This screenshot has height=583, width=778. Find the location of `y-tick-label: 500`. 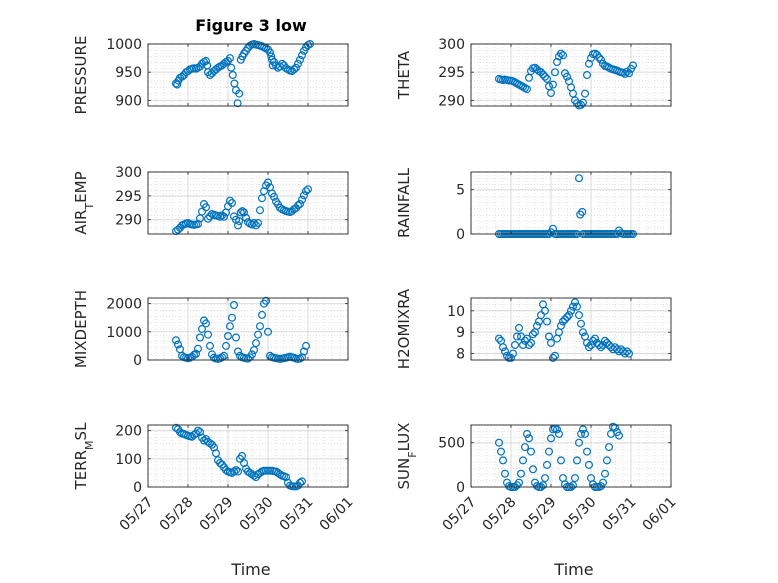

y-tick-label: 500 is located at coordinates (451, 444).